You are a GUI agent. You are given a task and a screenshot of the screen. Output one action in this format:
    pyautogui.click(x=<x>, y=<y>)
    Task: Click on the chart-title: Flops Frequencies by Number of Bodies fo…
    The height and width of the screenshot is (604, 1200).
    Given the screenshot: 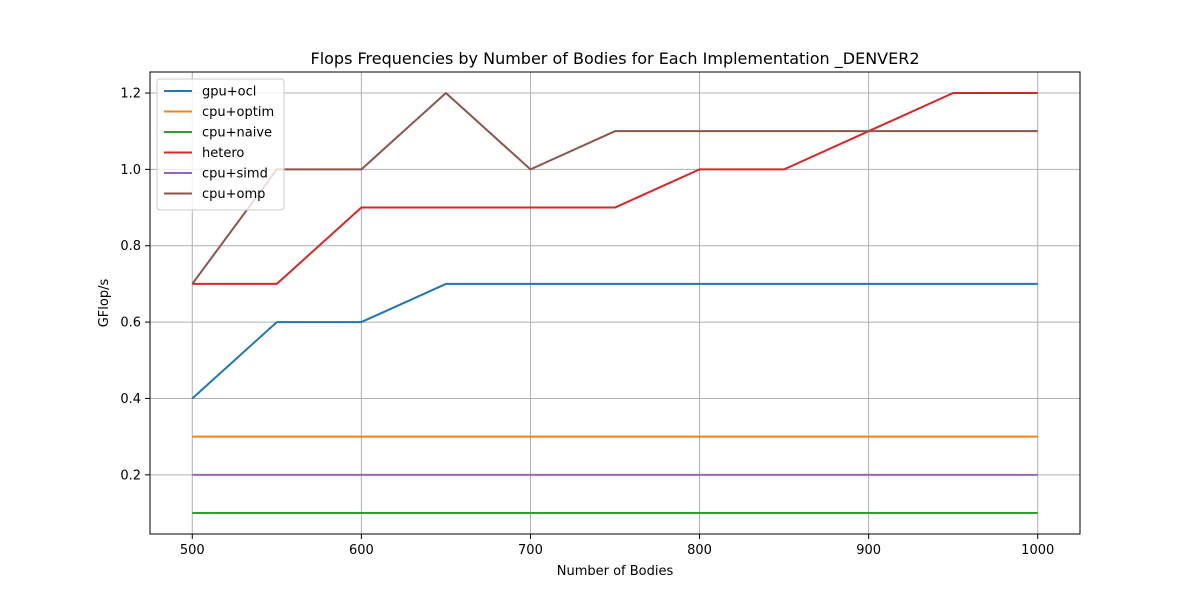 What is the action you would take?
    pyautogui.click(x=614, y=59)
    